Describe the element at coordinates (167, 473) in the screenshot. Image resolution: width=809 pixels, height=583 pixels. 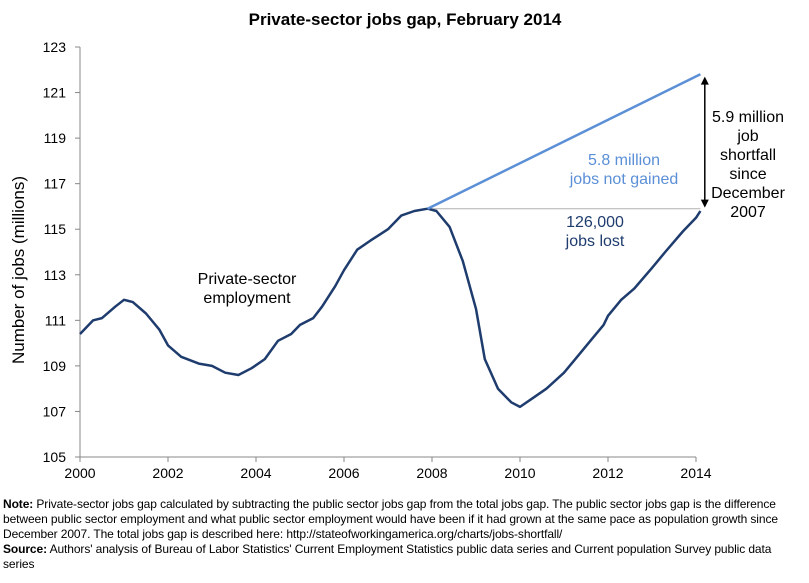
I see `x-tick-label: 2002` at that location.